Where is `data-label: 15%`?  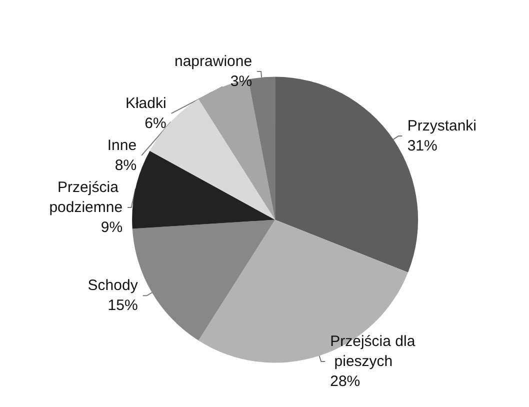
data-label: 15% is located at coordinates (123, 305).